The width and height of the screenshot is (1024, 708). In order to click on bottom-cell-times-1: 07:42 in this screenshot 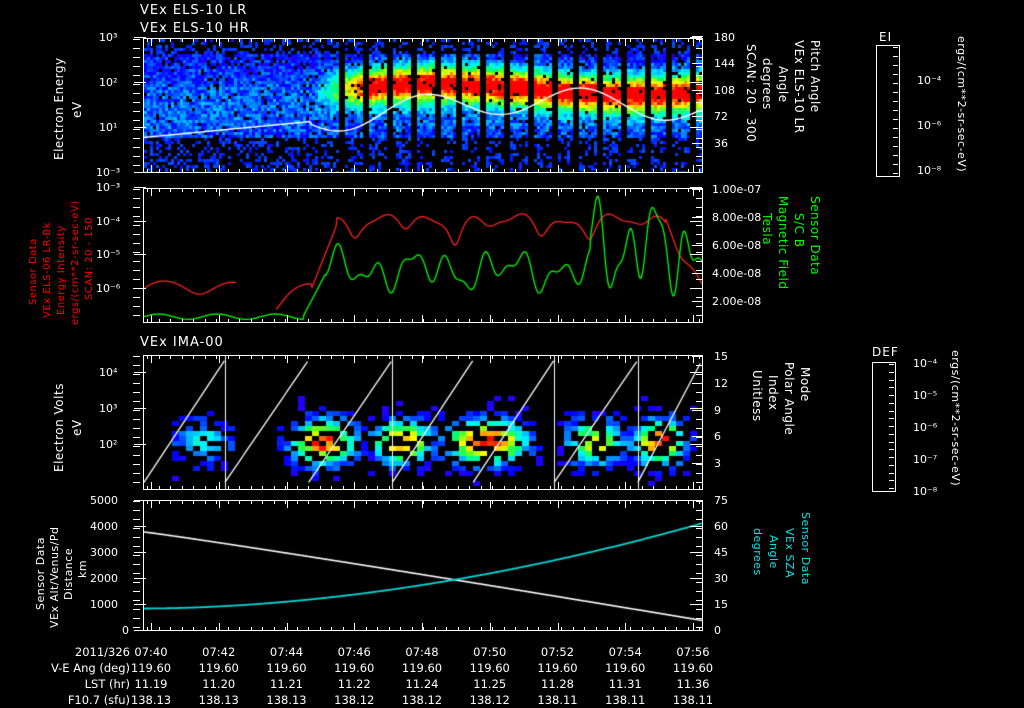, I will do `click(219, 652)`.